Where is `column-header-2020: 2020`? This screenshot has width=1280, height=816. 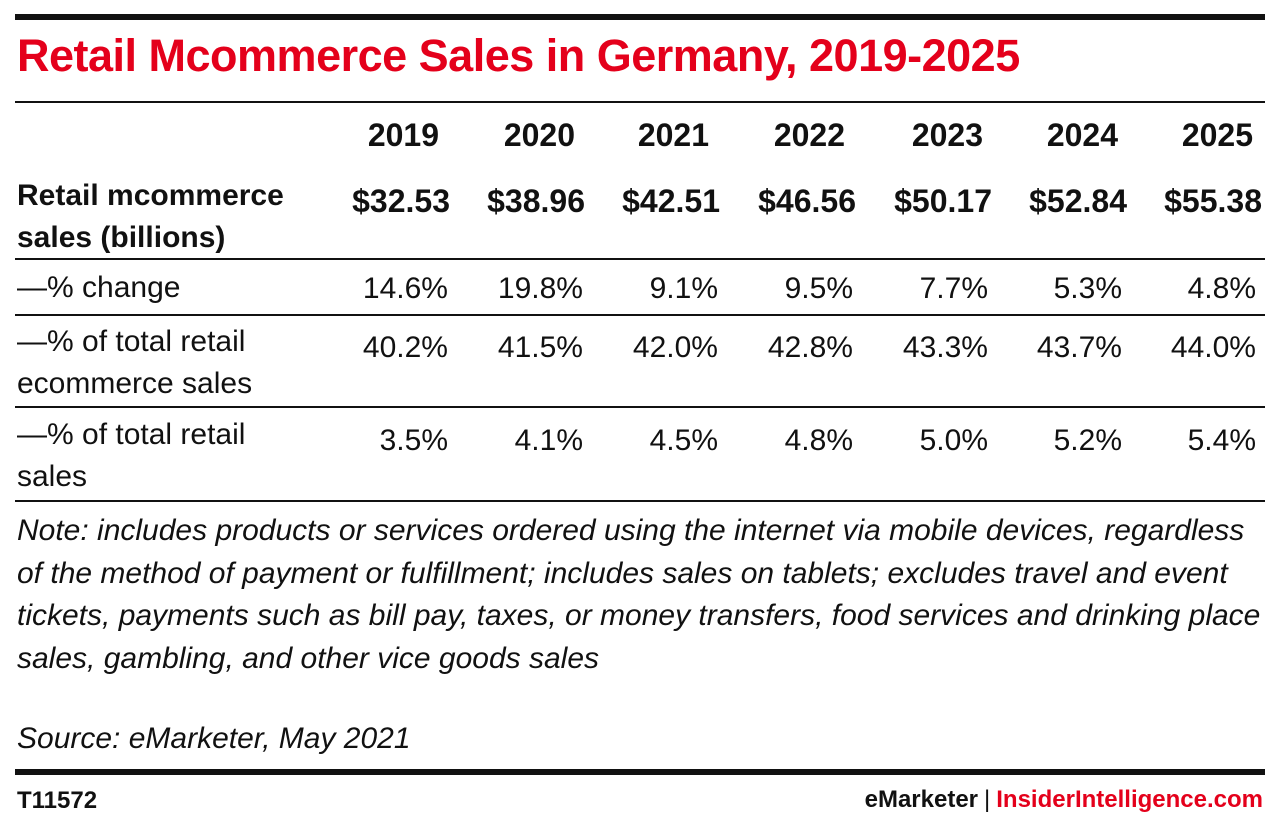 column-header-2020: 2020 is located at coordinates (539, 135).